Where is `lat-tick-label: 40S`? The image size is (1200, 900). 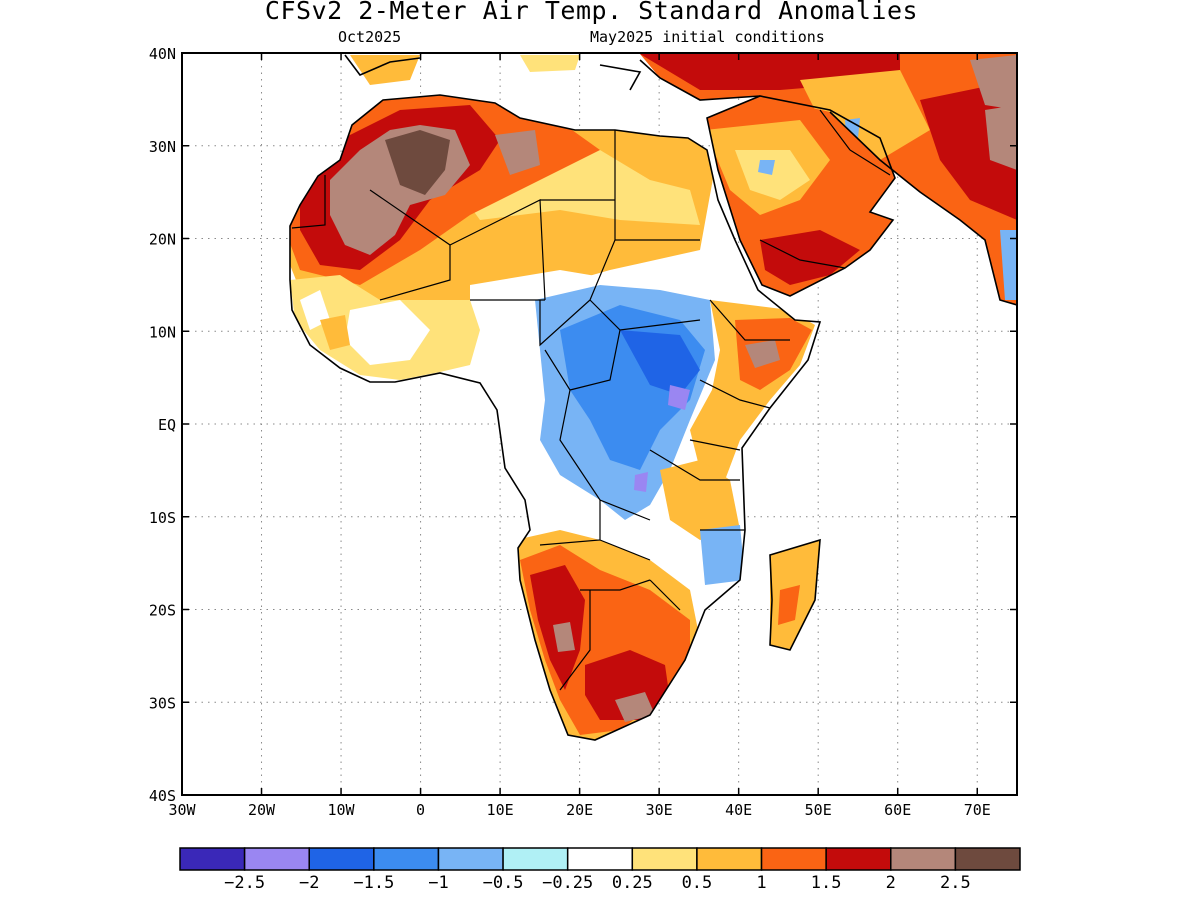 lat-tick-label: 40S is located at coordinates (162, 796).